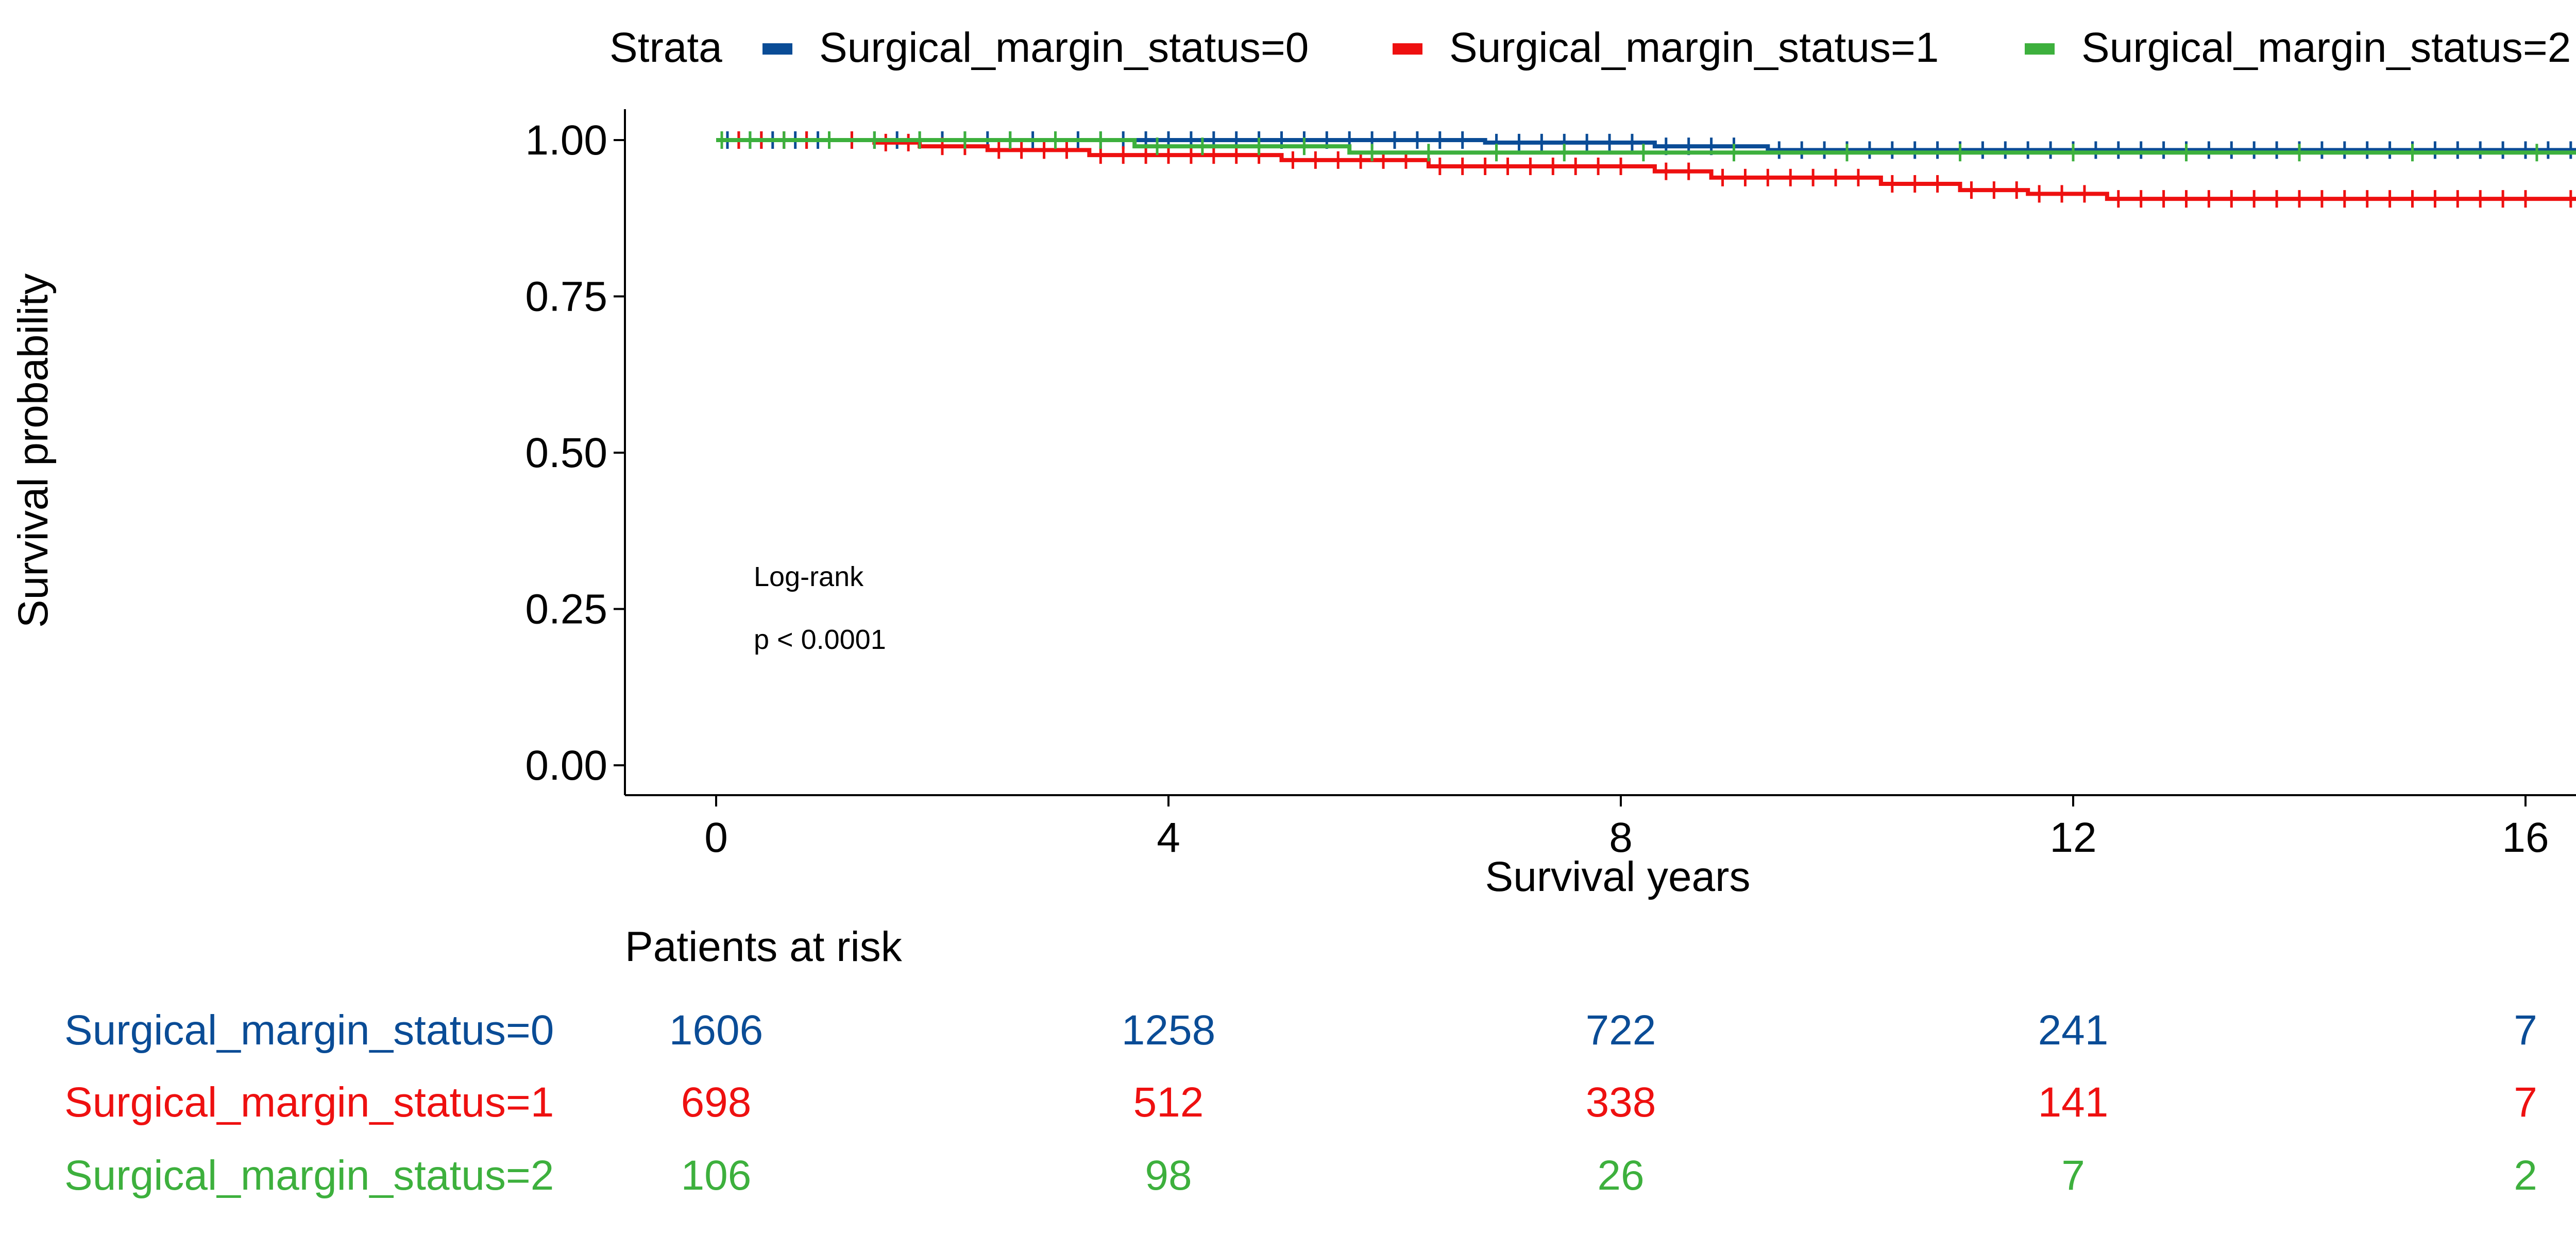  What do you see at coordinates (716, 1102) in the screenshot?
I see `risk-count: 698` at bounding box center [716, 1102].